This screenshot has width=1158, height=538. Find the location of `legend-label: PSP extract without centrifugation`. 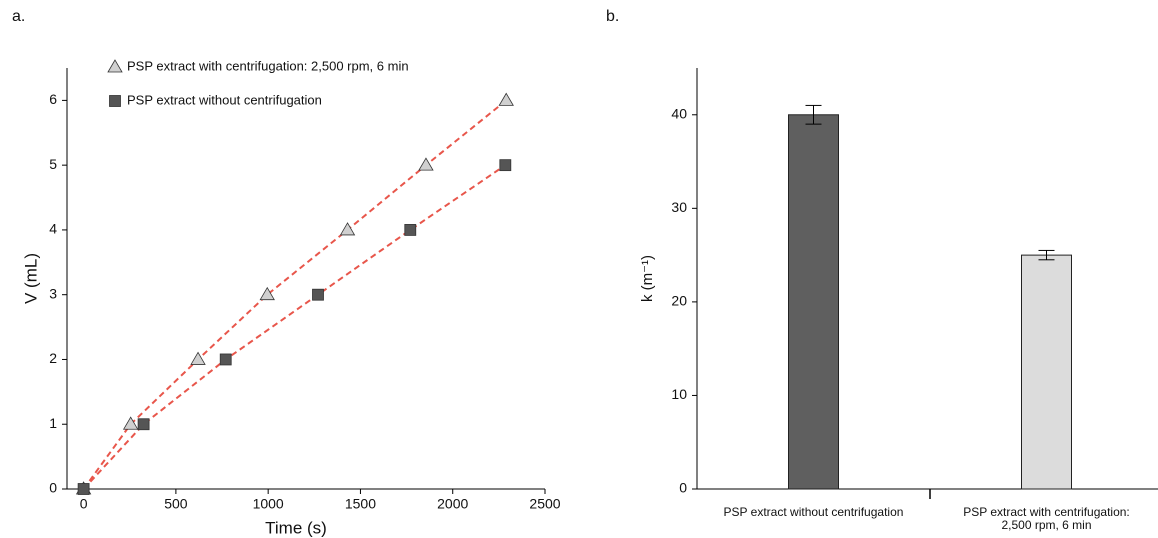

legend-label: PSP extract without centrifugation is located at coordinates (224, 99).